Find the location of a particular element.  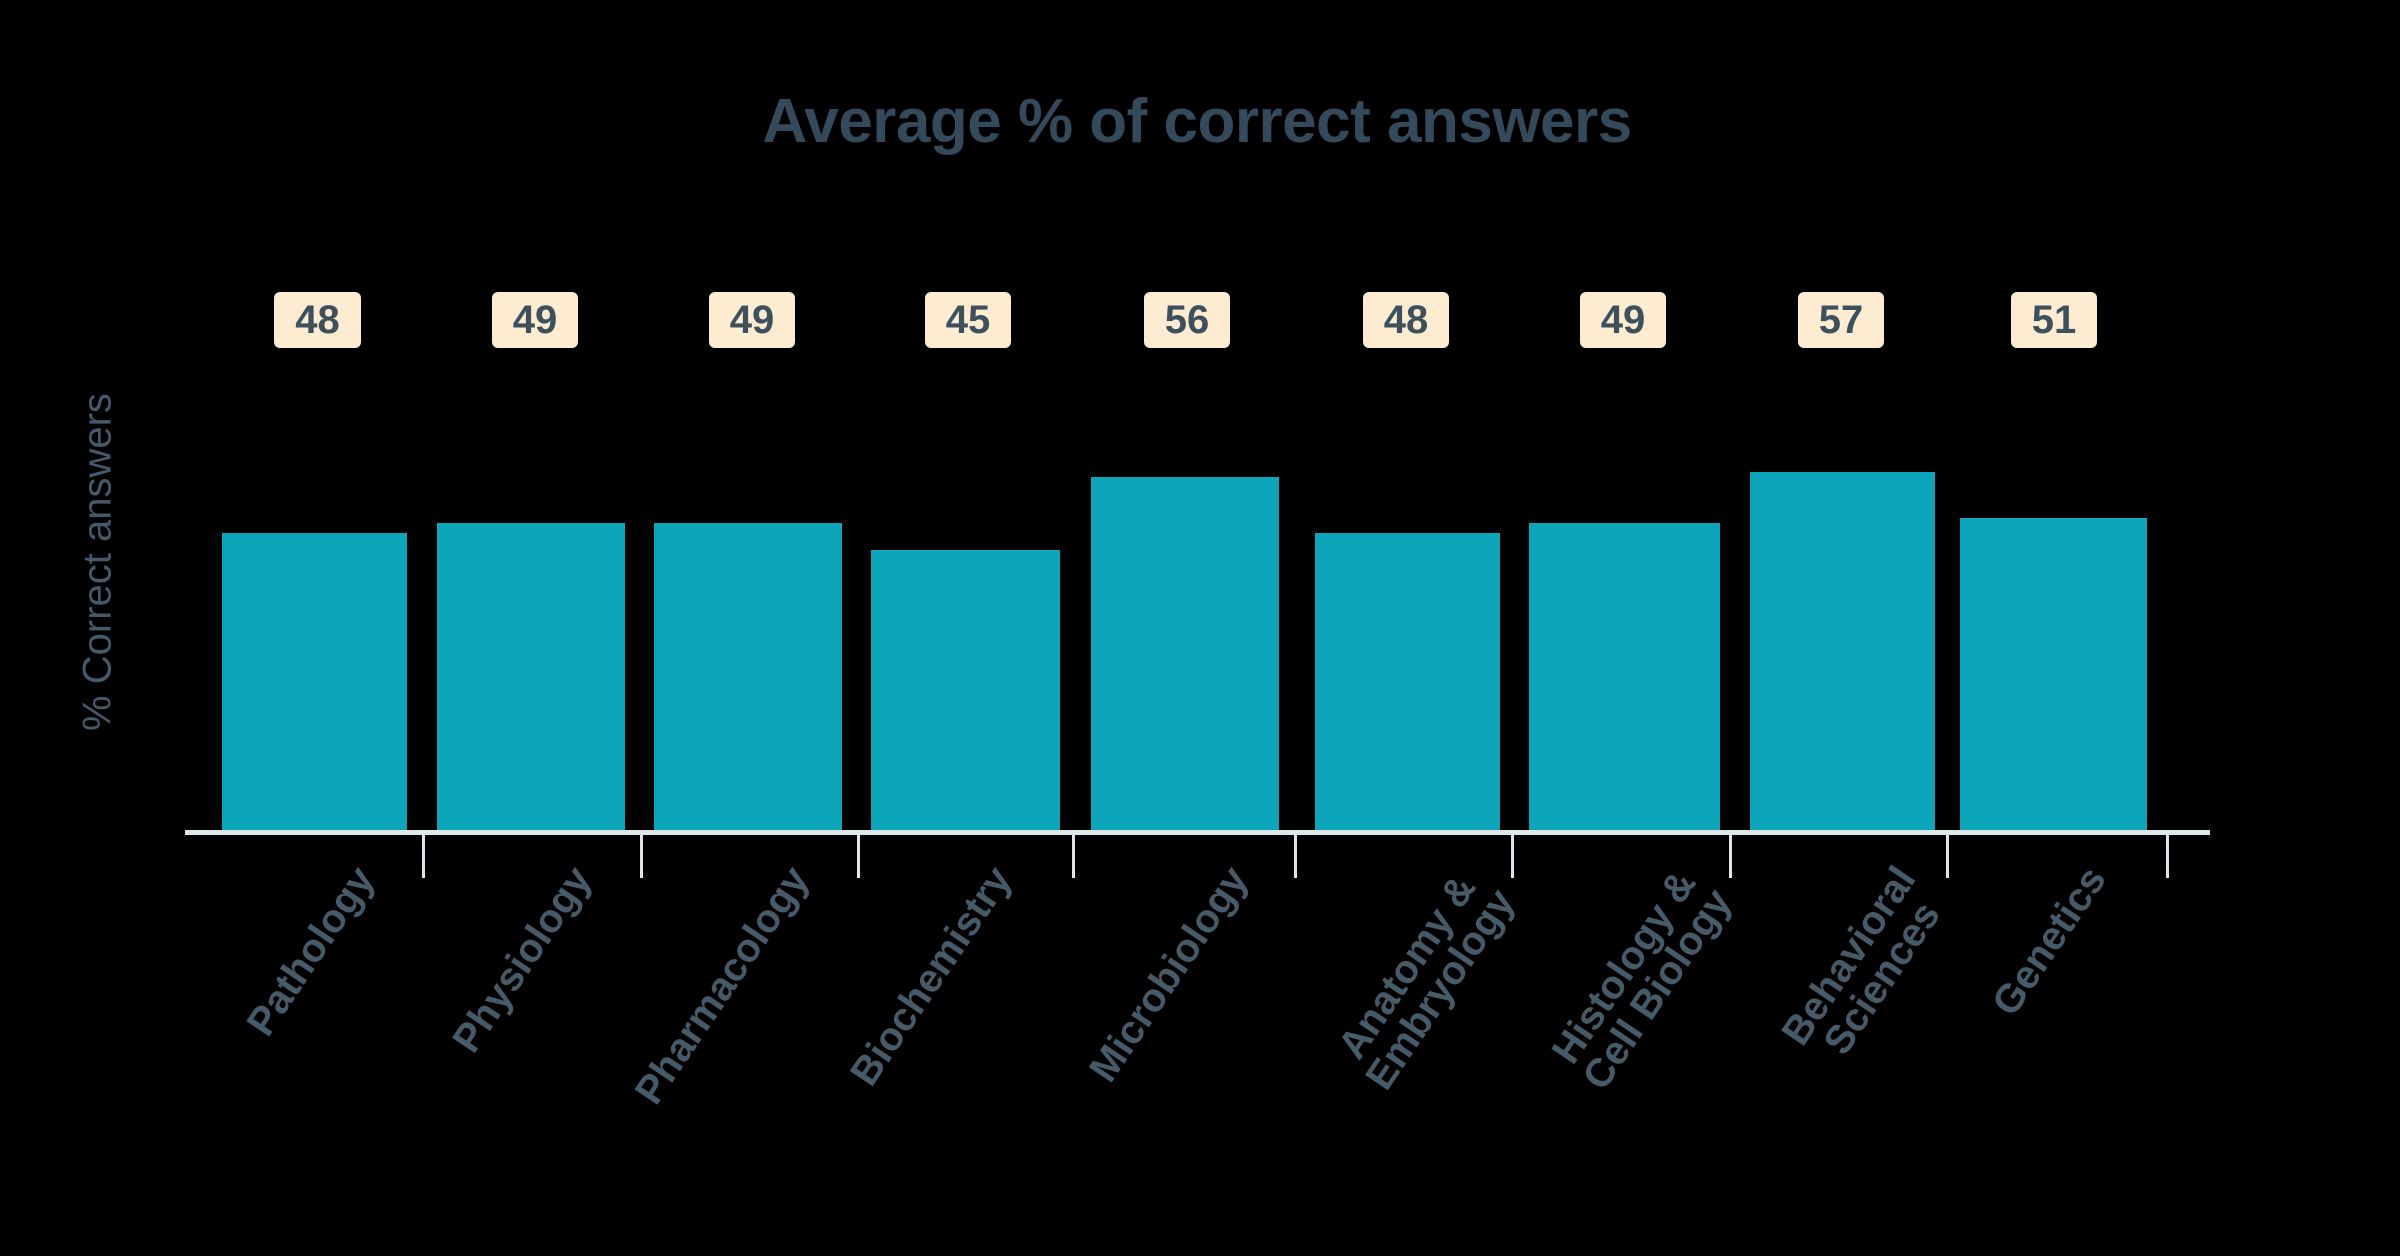

bar-pharmacology is located at coordinates (748, 676).